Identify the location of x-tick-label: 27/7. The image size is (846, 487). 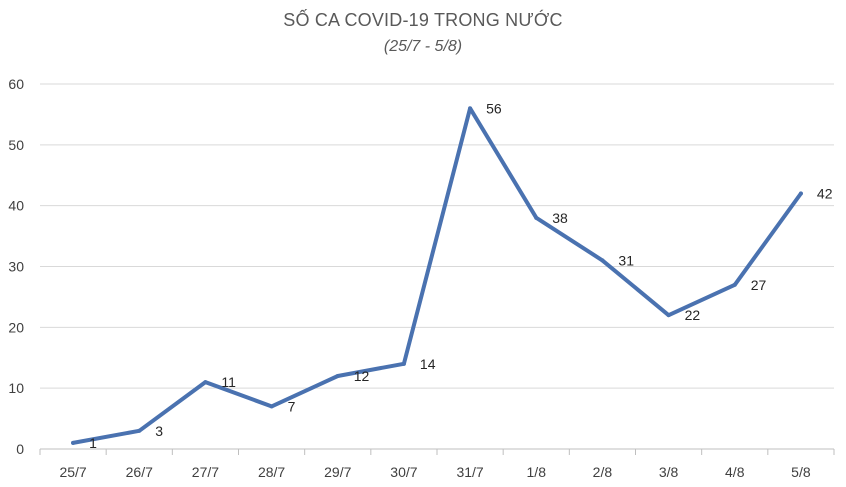
(205, 472).